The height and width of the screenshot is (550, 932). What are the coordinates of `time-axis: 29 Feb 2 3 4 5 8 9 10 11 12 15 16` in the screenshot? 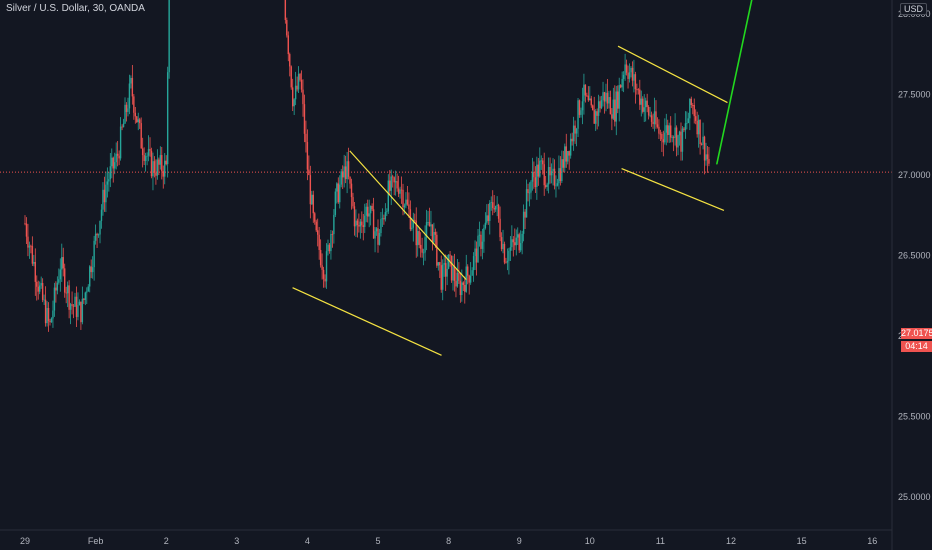 It's located at (448, 541).